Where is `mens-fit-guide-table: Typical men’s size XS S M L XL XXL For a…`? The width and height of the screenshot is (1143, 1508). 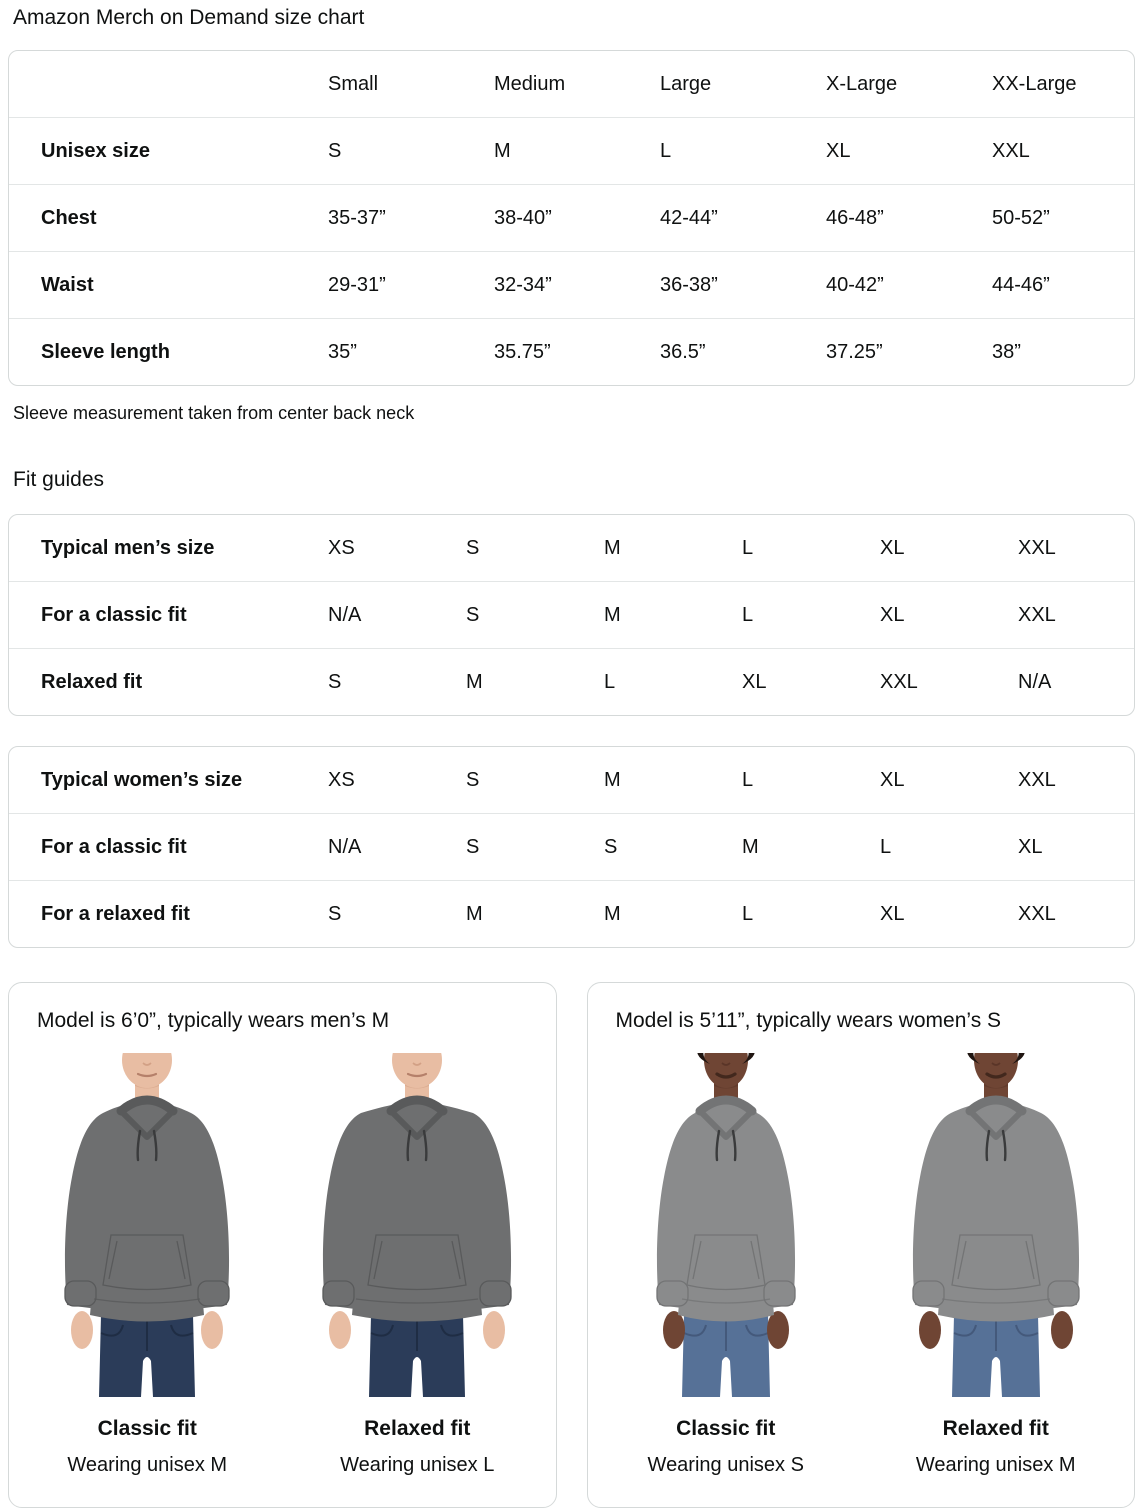 mens-fit-guide-table: Typical men’s size XS S M L XL XXL For a… is located at coordinates (571, 615).